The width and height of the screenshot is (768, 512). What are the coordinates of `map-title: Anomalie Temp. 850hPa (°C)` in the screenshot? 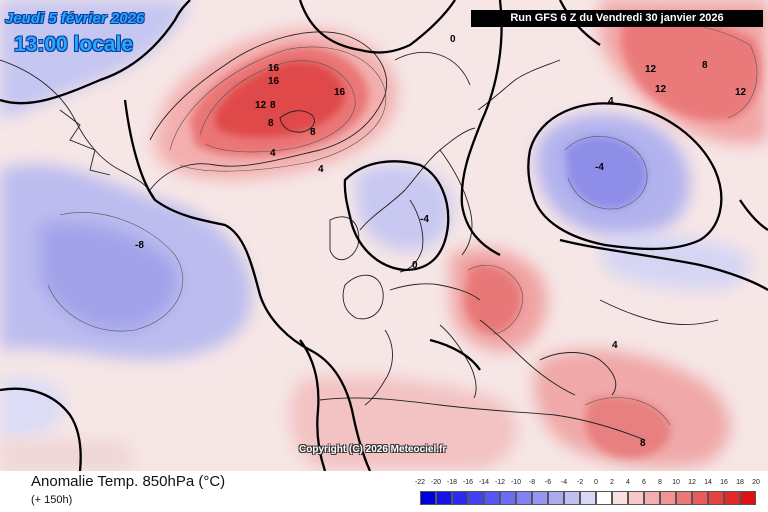 It's located at (128, 481).